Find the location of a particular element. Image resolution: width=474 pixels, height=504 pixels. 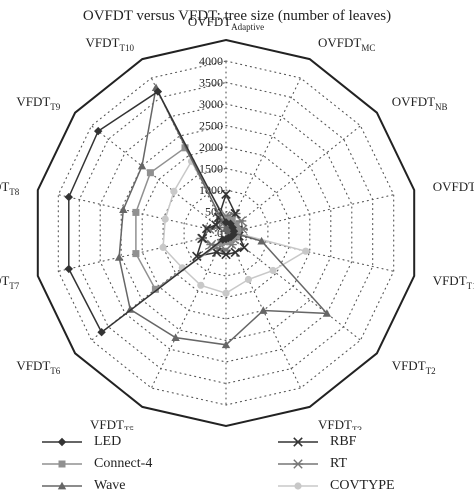

legend-label: LED is located at coordinates (108, 441).